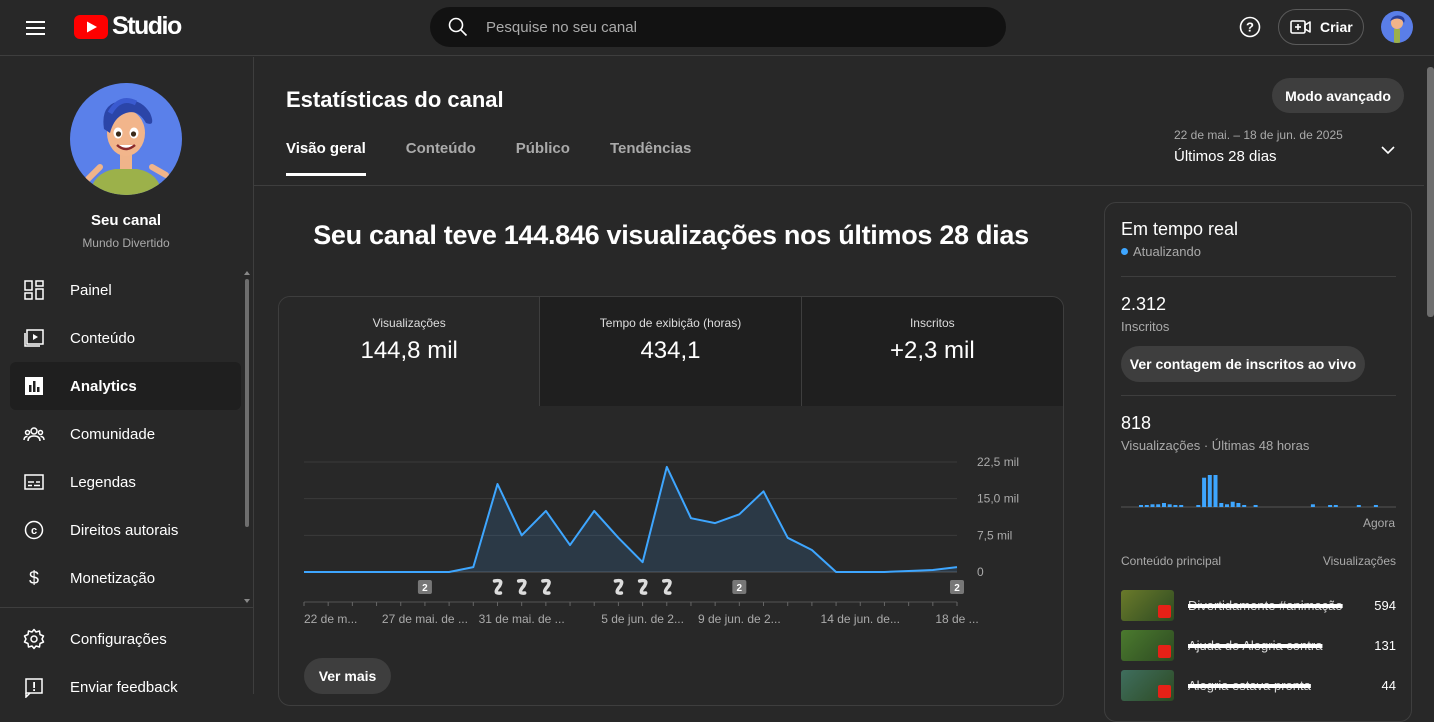  I want to click on sidebar-item-configuracoes: Configurações, so click(125, 639).